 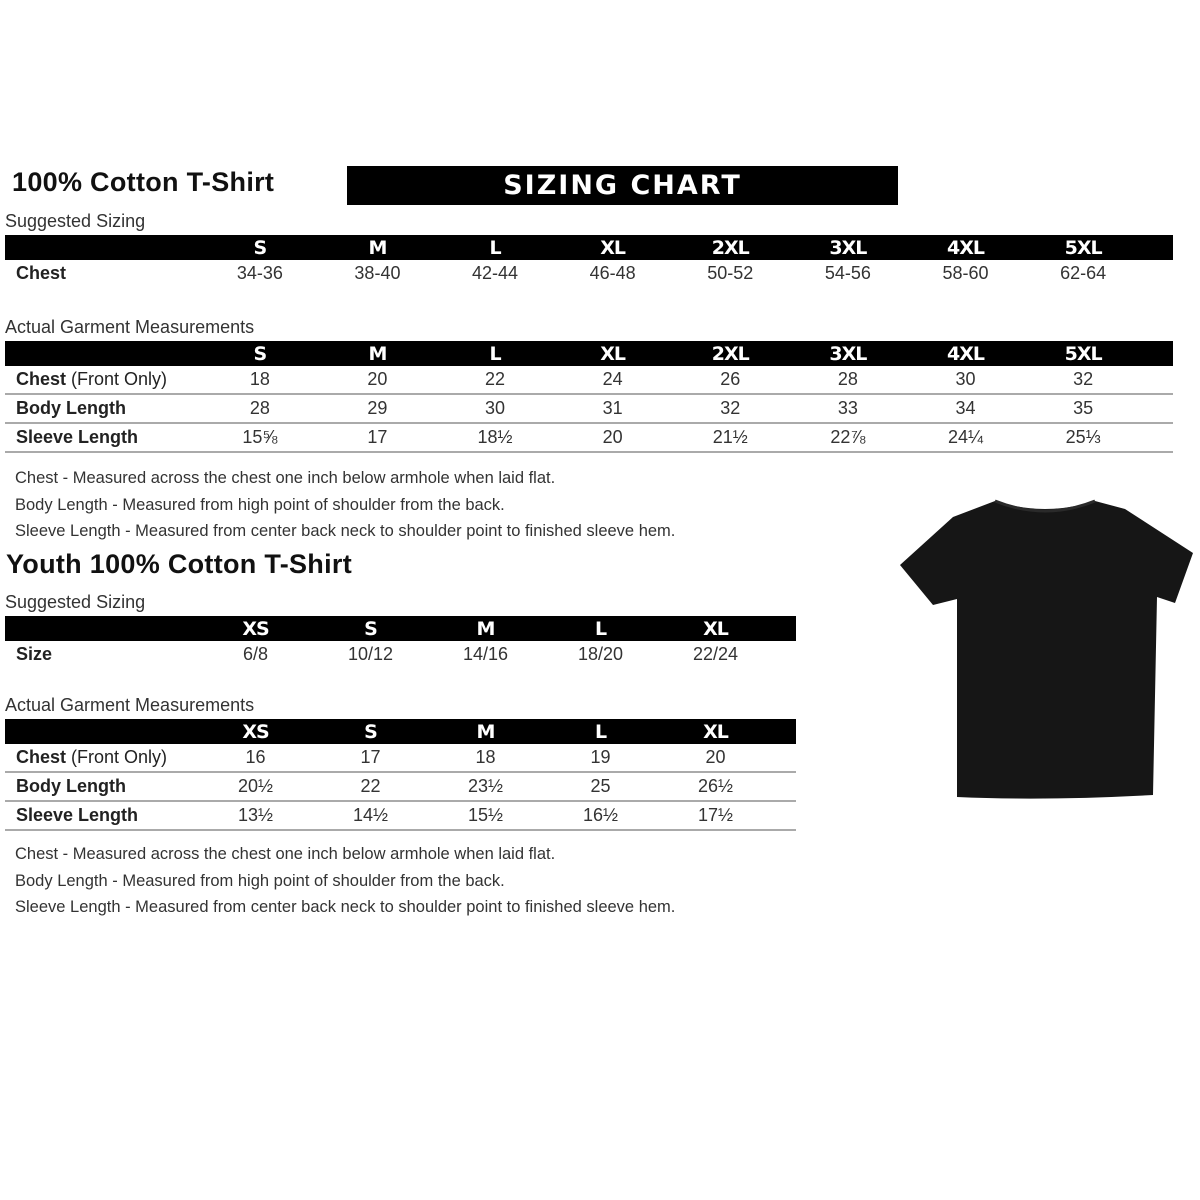 What do you see at coordinates (485, 654) in the screenshot?
I see `measurement-cell: 14/16` at bounding box center [485, 654].